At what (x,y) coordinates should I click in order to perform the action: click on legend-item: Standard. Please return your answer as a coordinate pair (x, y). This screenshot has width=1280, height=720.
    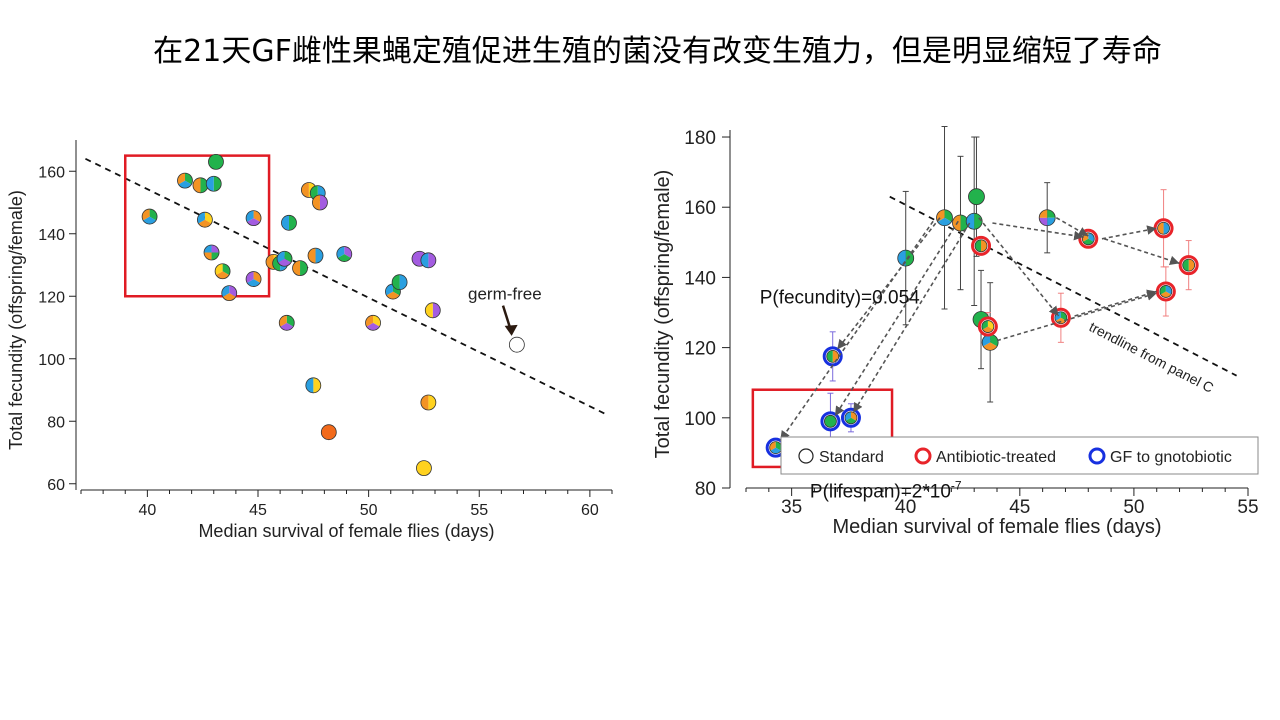
    Looking at the image, I should click on (841, 457).